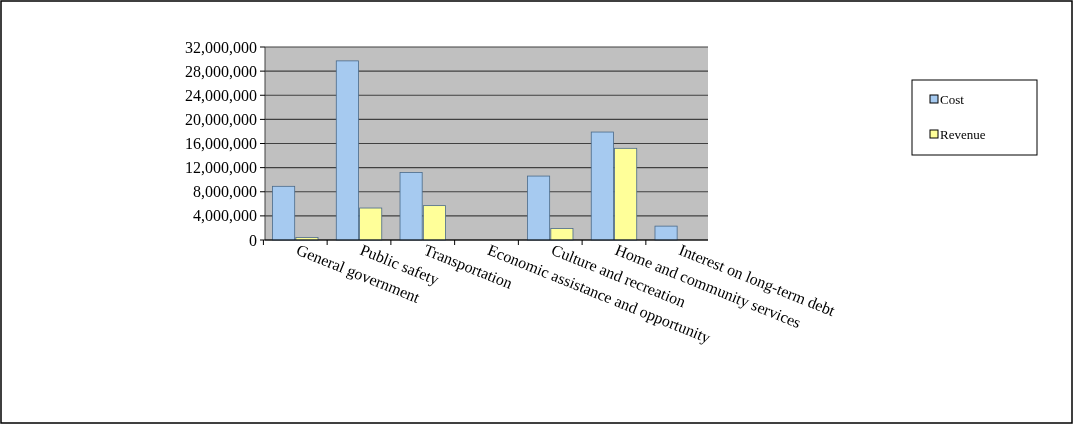  Describe the element at coordinates (221, 168) in the screenshot. I see `y-tick-label: 12,000,000` at that location.